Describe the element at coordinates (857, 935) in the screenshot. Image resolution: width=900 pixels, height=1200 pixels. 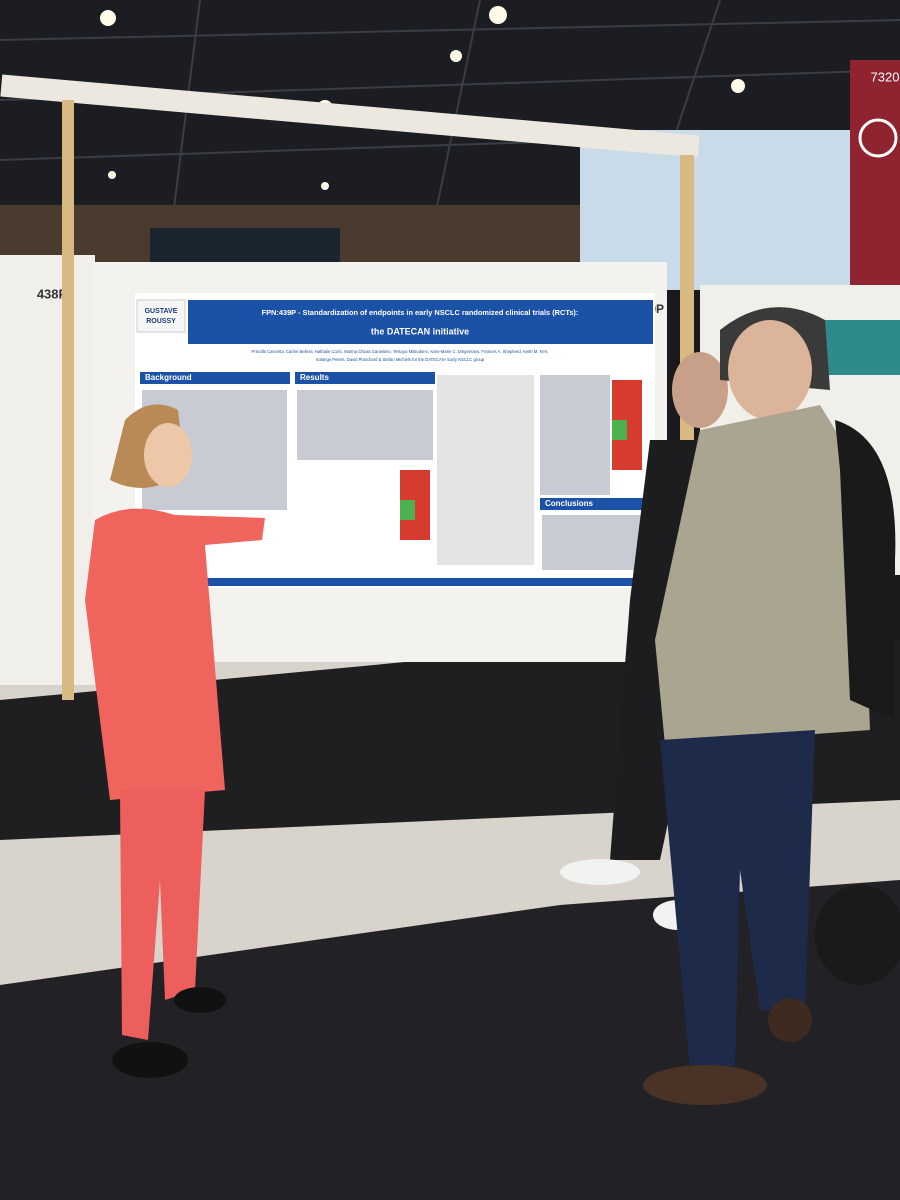
I see `bag` at that location.